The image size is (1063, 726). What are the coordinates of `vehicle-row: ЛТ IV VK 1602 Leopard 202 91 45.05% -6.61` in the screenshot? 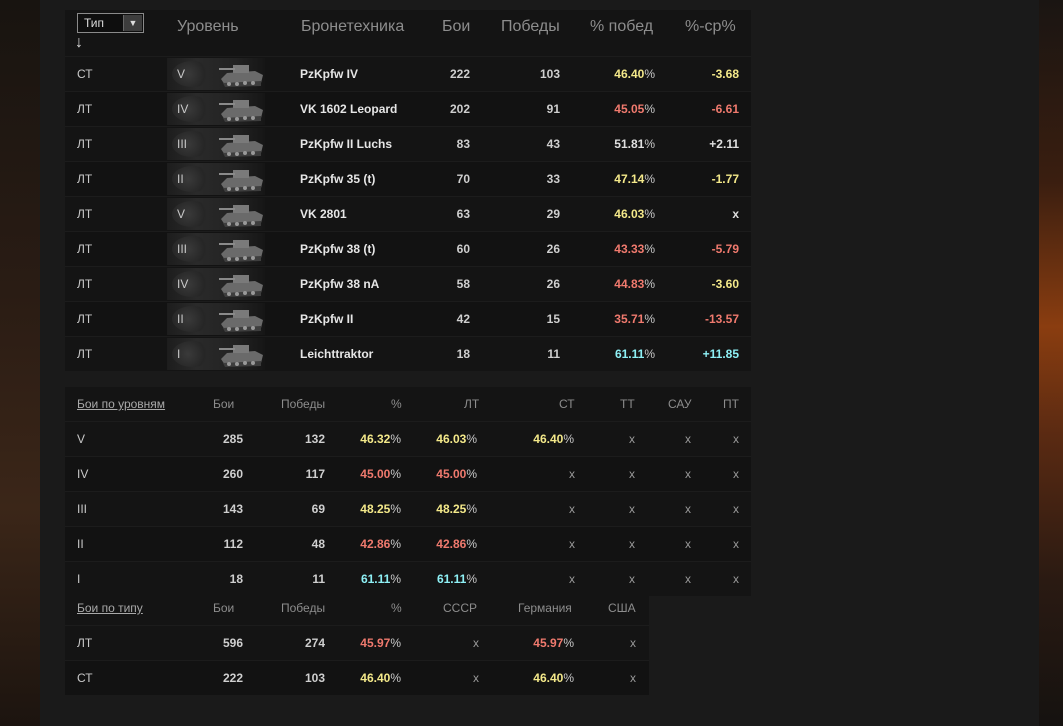 It's located at (408, 108).